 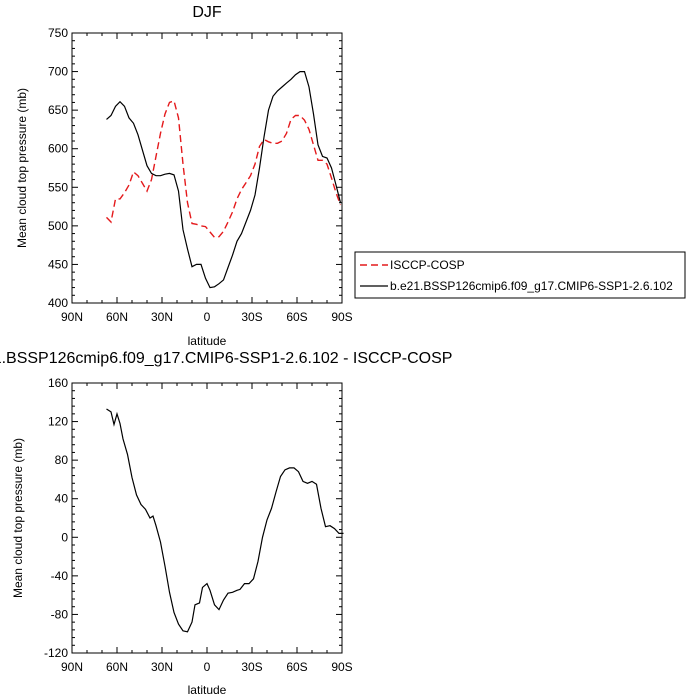 What do you see at coordinates (296, 667) in the screenshot?
I see `bottom-x-tick-label: 60S` at bounding box center [296, 667].